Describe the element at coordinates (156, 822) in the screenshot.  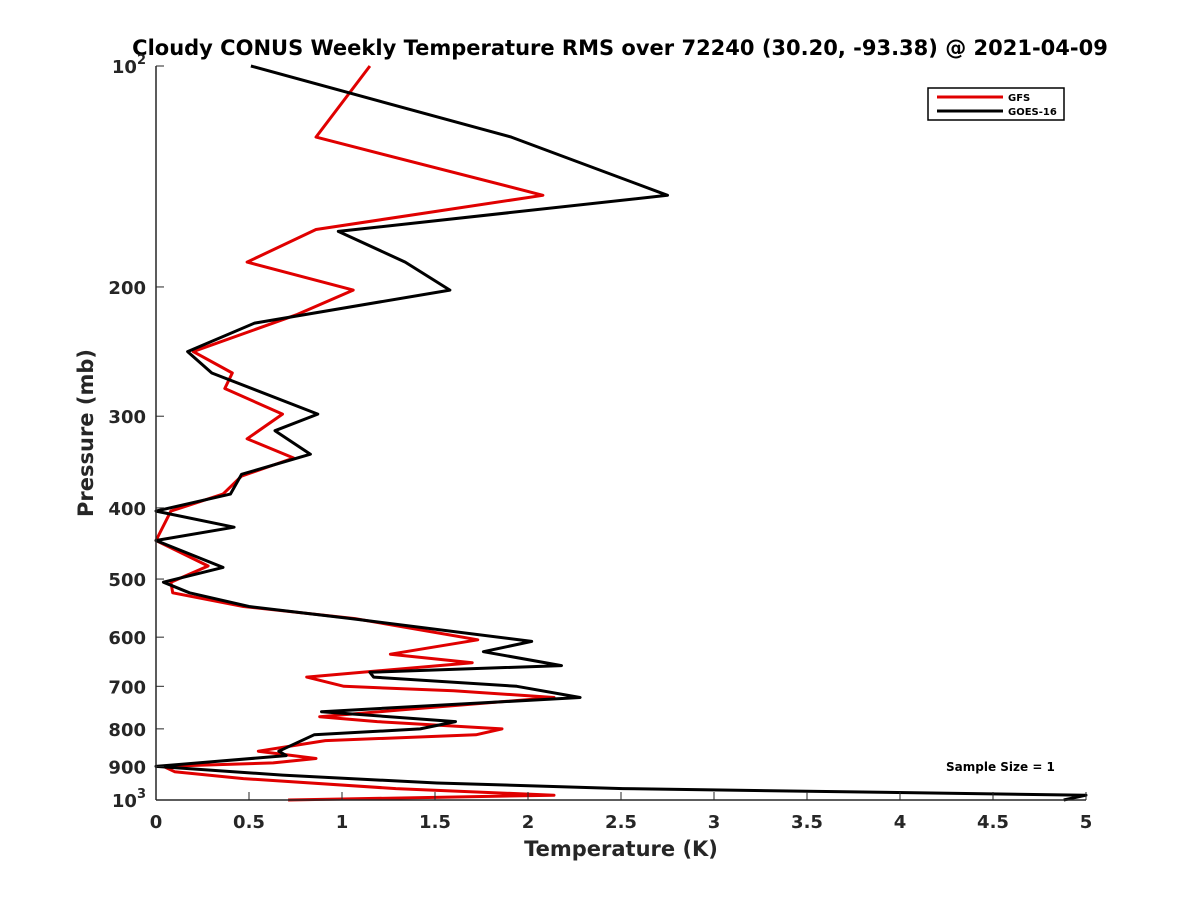
I see `x-tick-label: 0` at that location.